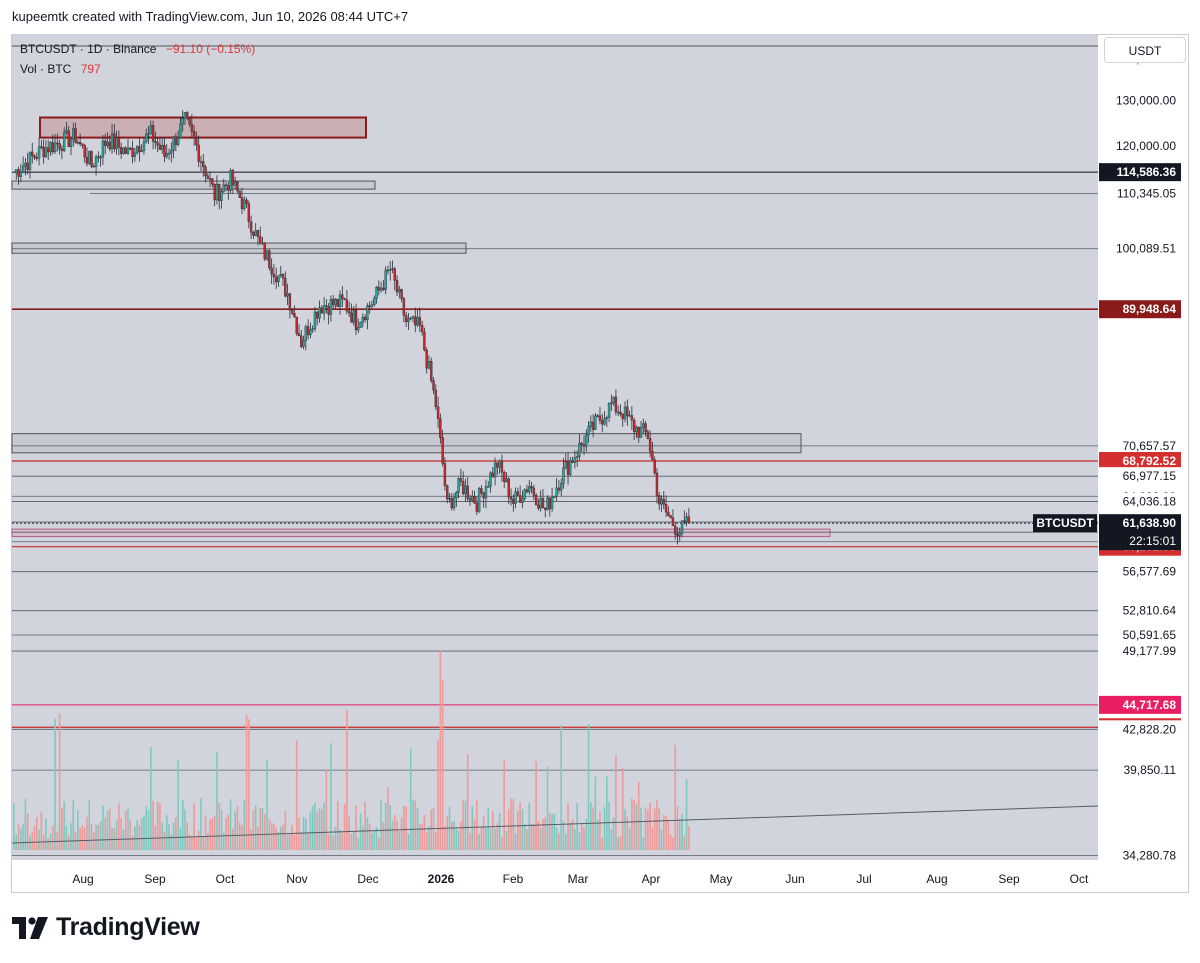 This screenshot has height=963, width=1200. What do you see at coordinates (600, 876) in the screenshot?
I see `time-scale` at bounding box center [600, 876].